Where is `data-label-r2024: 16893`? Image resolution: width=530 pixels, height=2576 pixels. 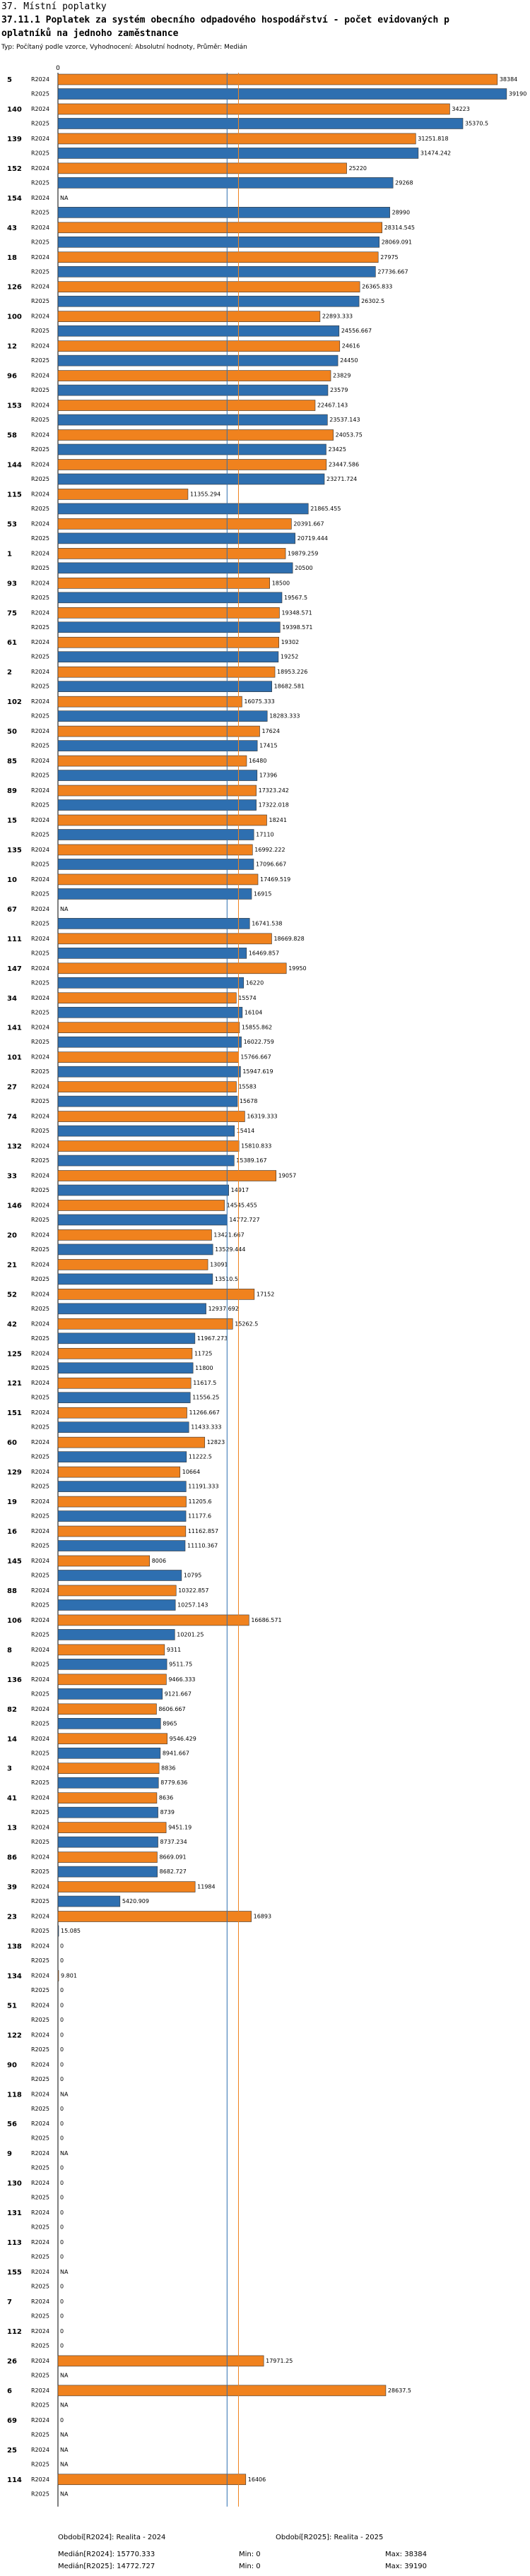
data-label-r2024: 16893 is located at coordinates (262, 1917).